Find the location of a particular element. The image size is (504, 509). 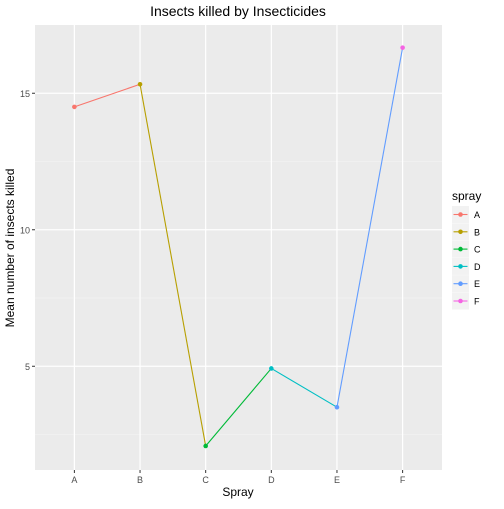

y-tick-label: 5 is located at coordinates (27, 367).